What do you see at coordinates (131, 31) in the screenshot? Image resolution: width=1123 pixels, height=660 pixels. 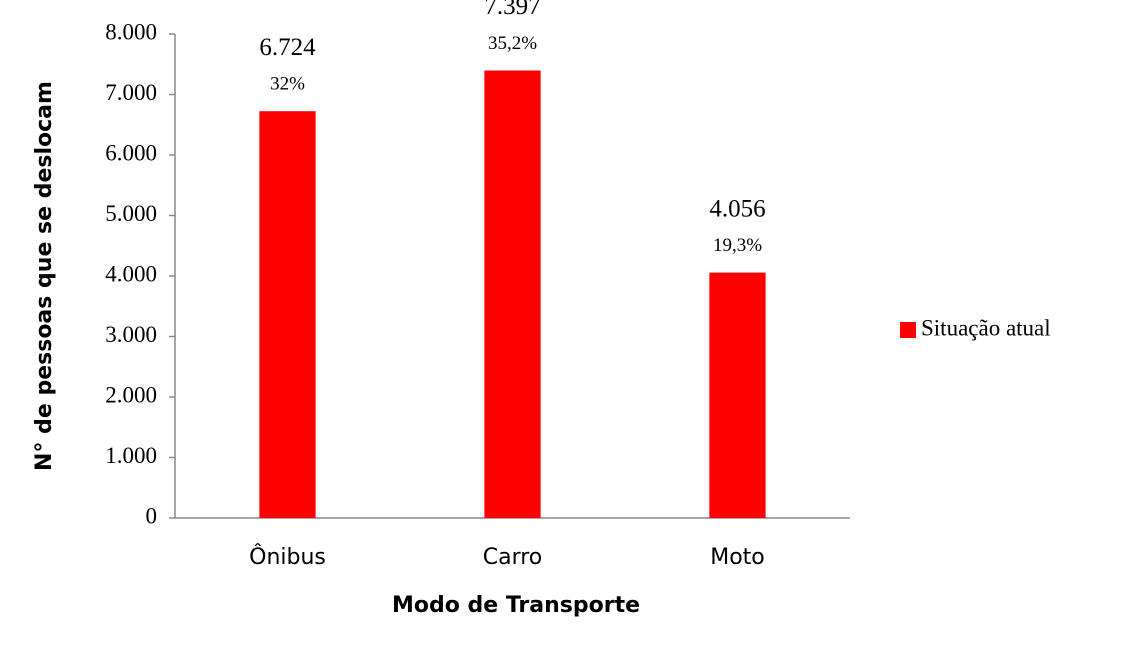 I see `y-tick-label: 8.000` at bounding box center [131, 31].